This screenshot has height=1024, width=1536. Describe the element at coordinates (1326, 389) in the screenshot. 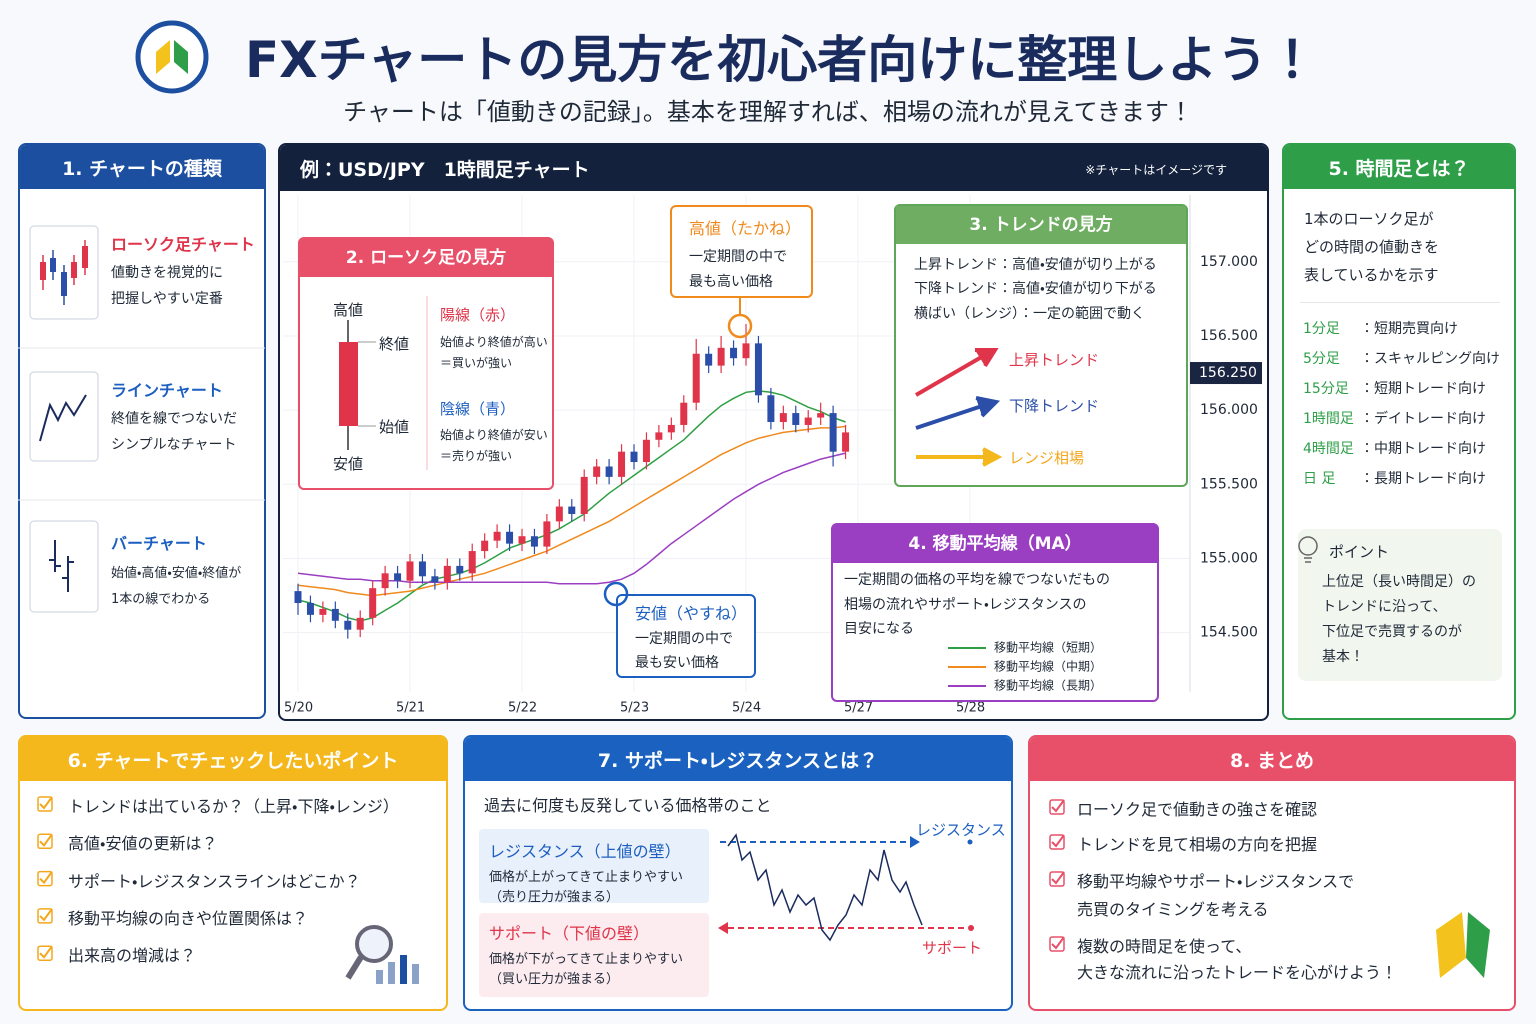

I see `timeframe-name: 15分足` at that location.